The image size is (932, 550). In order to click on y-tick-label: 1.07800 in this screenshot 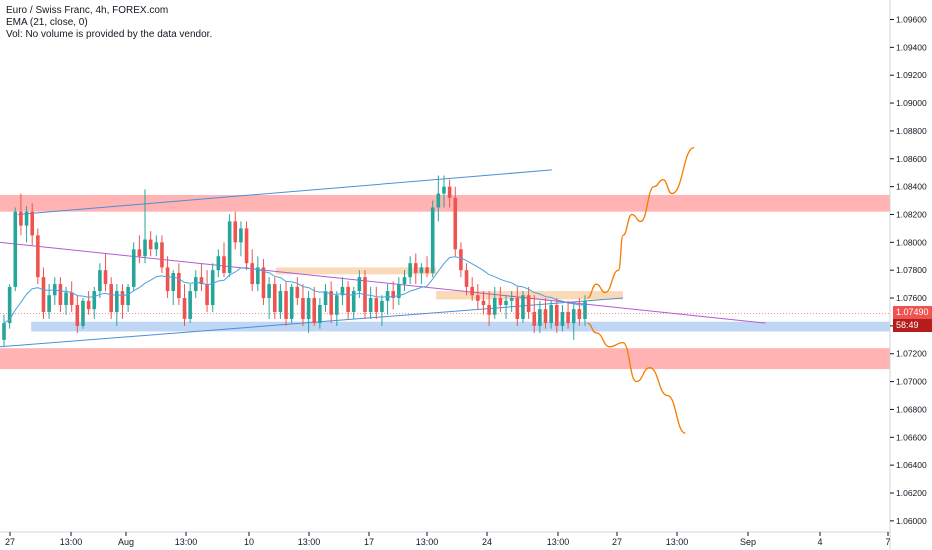, I will do `click(911, 270)`.